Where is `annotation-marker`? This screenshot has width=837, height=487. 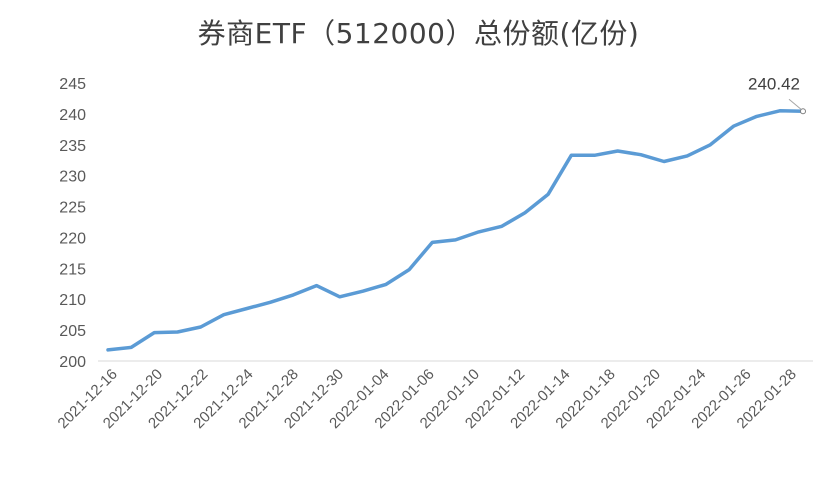 annotation-marker is located at coordinates (803, 111).